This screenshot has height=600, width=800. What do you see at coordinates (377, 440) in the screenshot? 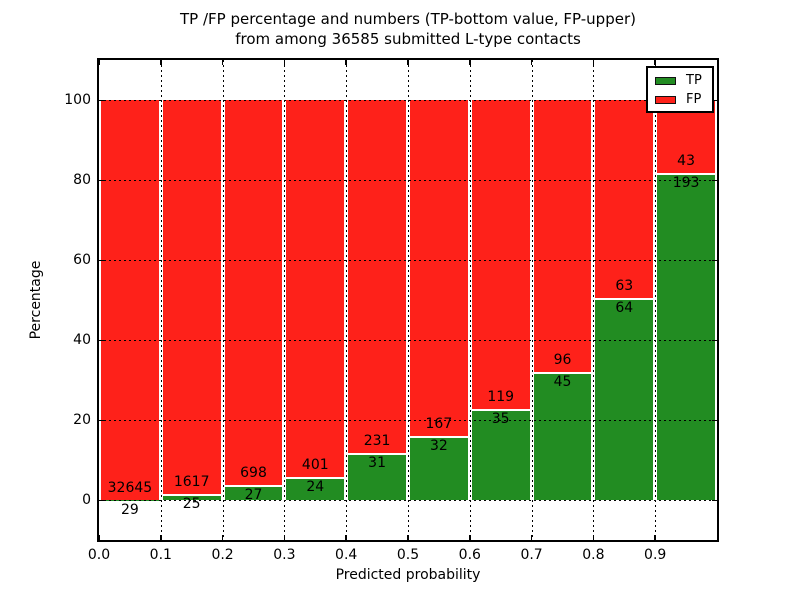
I see `fp-count-label: 231` at bounding box center [377, 440].